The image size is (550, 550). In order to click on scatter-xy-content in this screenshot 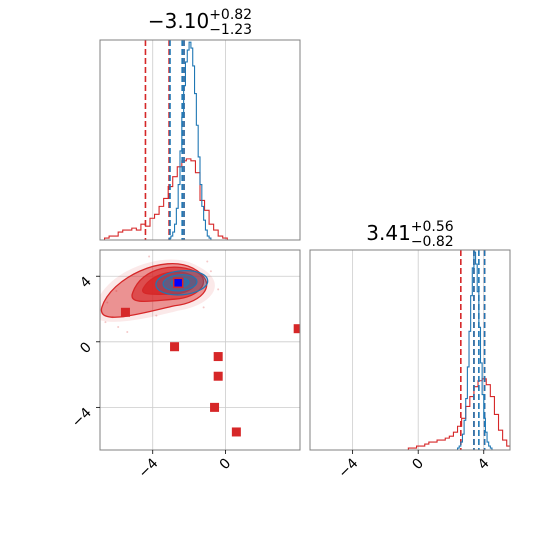, I will do `click(200, 346)`.